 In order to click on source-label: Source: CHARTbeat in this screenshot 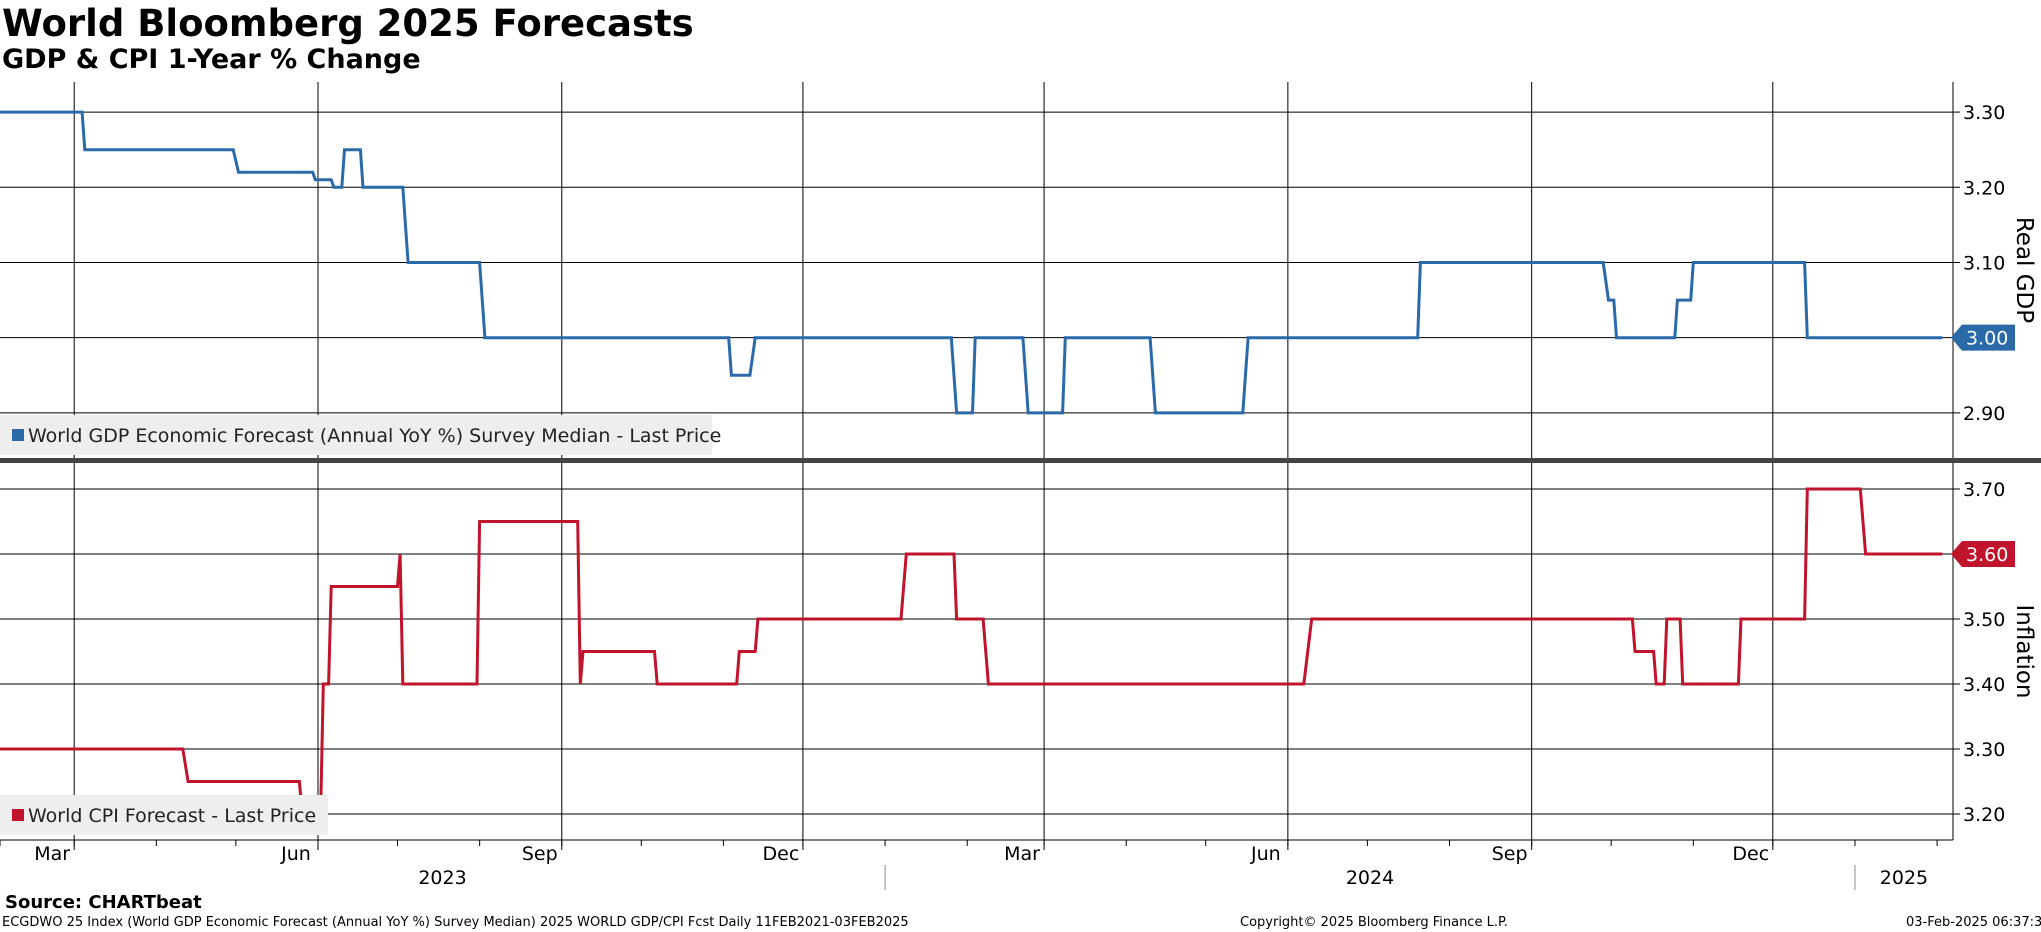, I will do `click(103, 902)`.